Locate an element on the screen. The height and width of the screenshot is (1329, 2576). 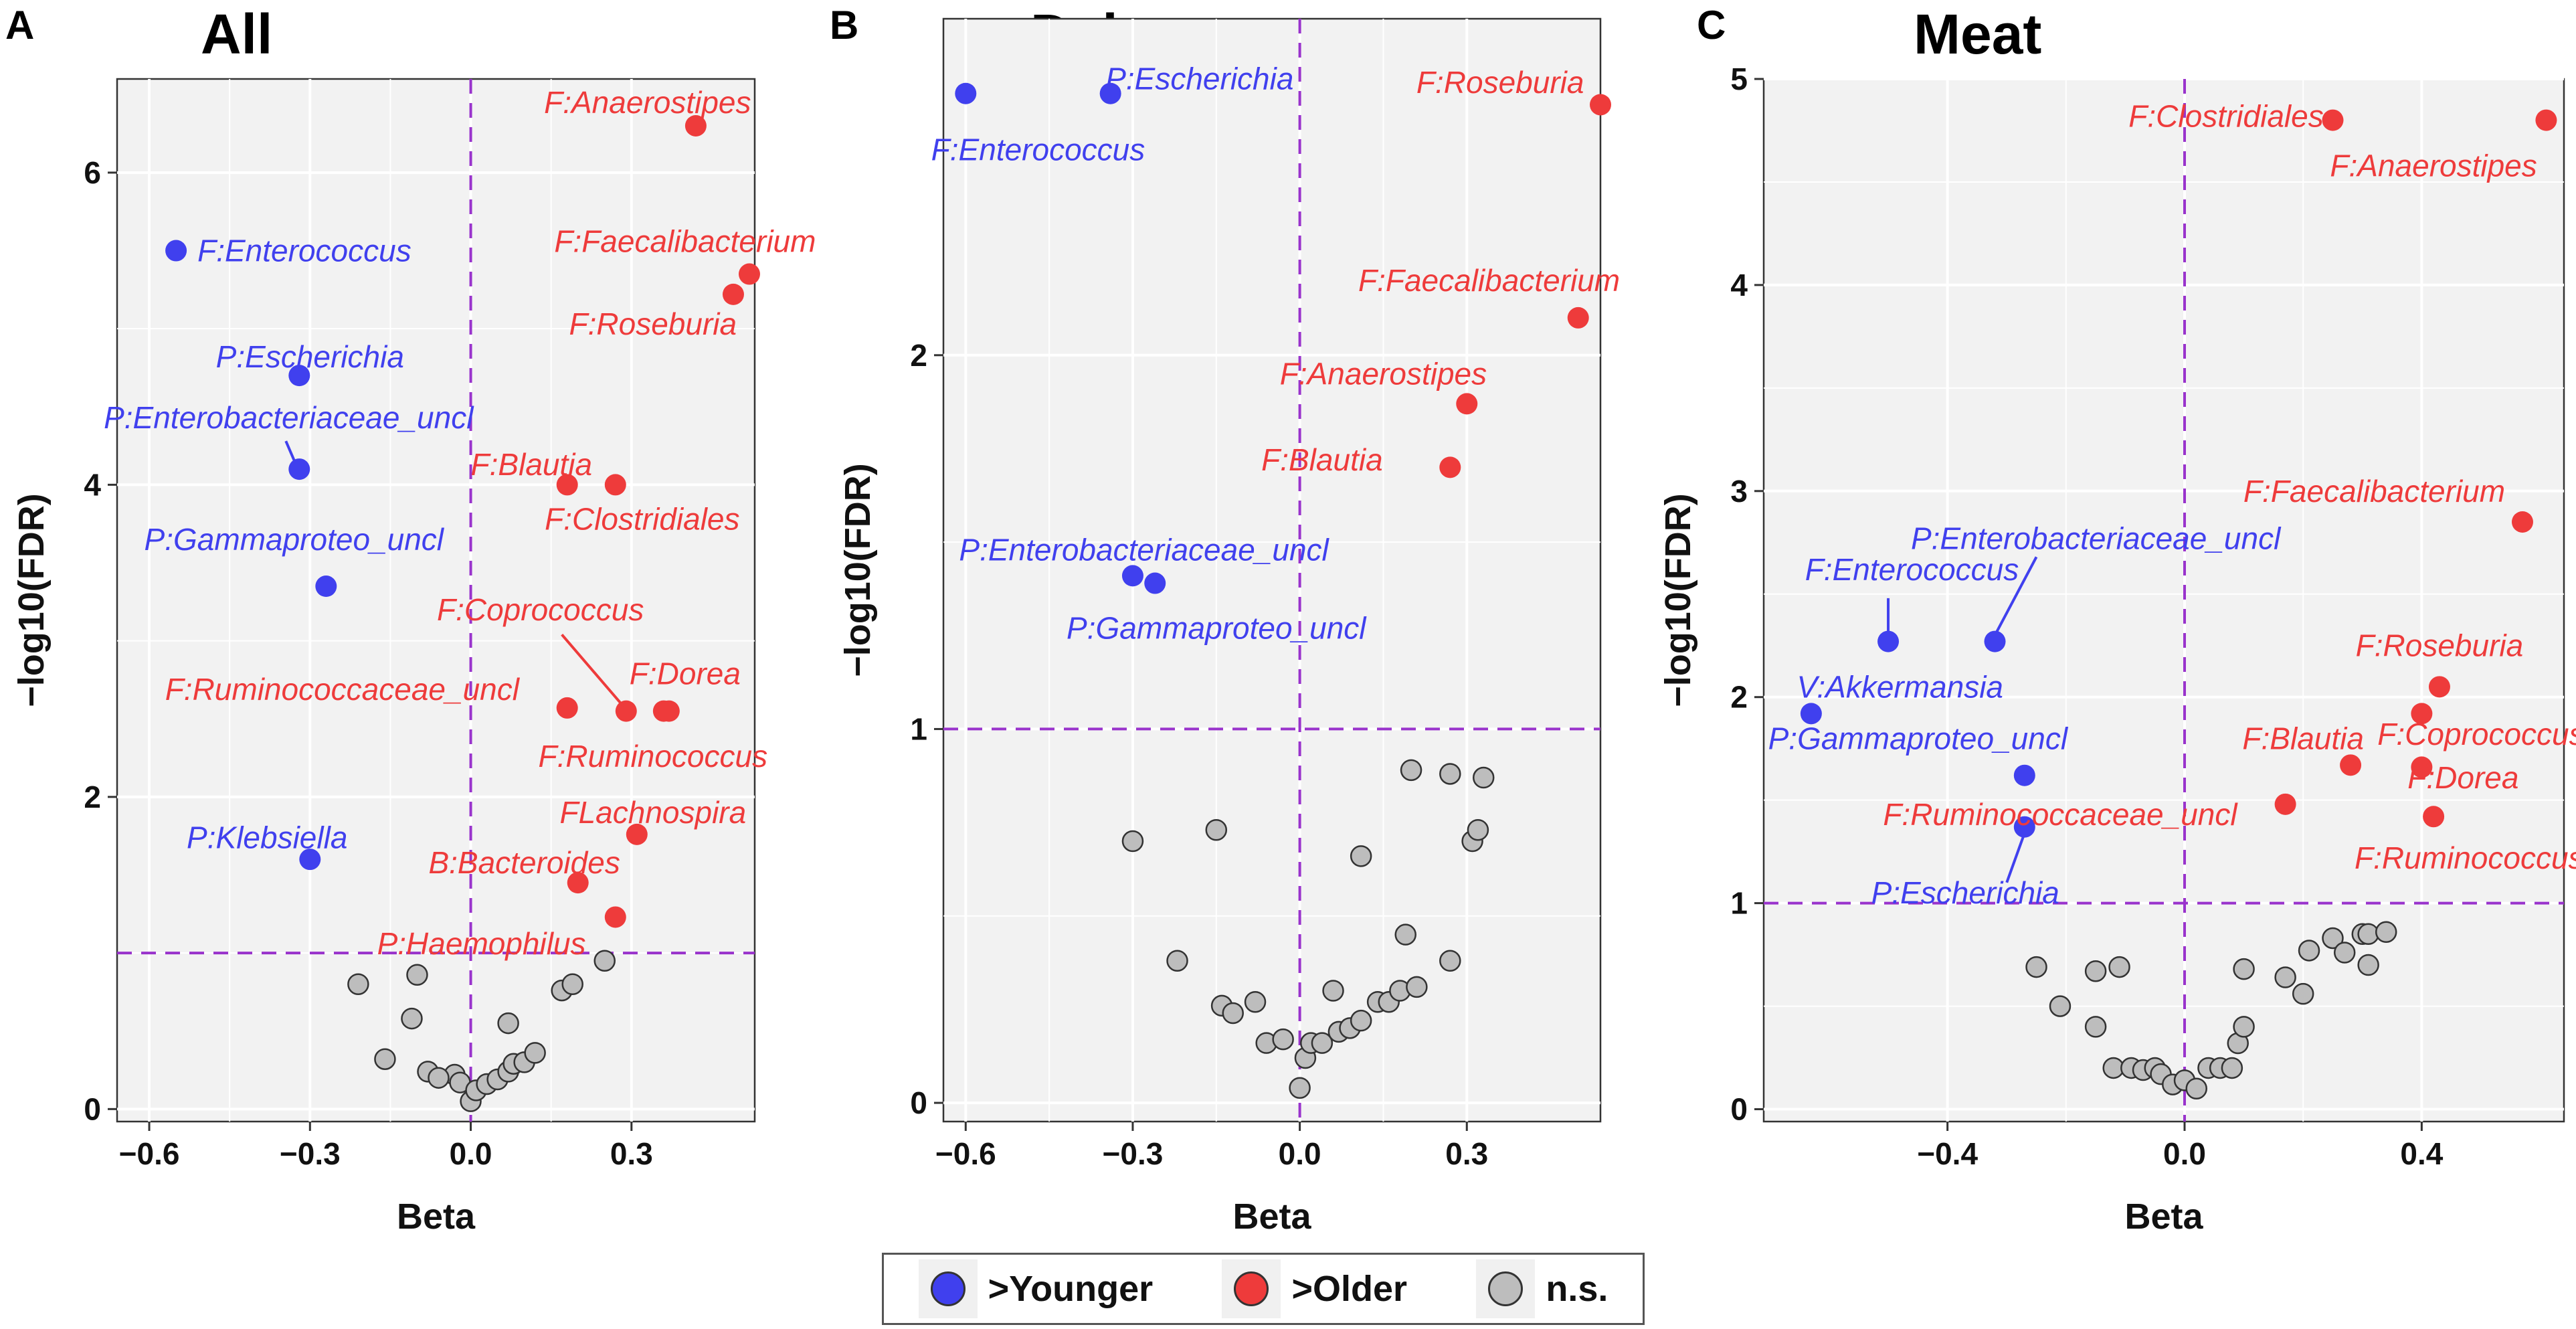
panel-a-xtick-label: −0.6 is located at coordinates (149, 1153).